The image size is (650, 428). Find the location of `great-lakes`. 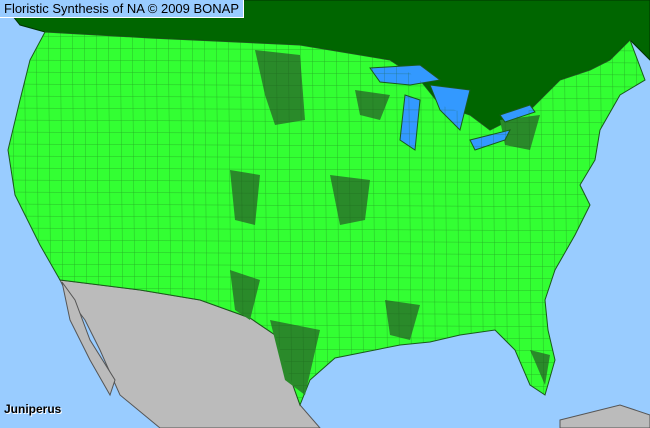

great-lakes is located at coordinates (452, 107).